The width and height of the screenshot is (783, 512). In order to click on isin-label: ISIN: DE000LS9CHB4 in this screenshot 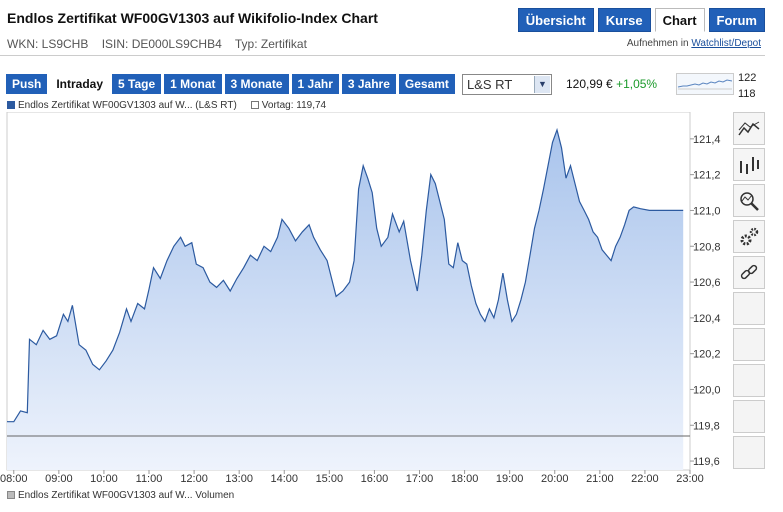, I will do `click(161, 44)`.